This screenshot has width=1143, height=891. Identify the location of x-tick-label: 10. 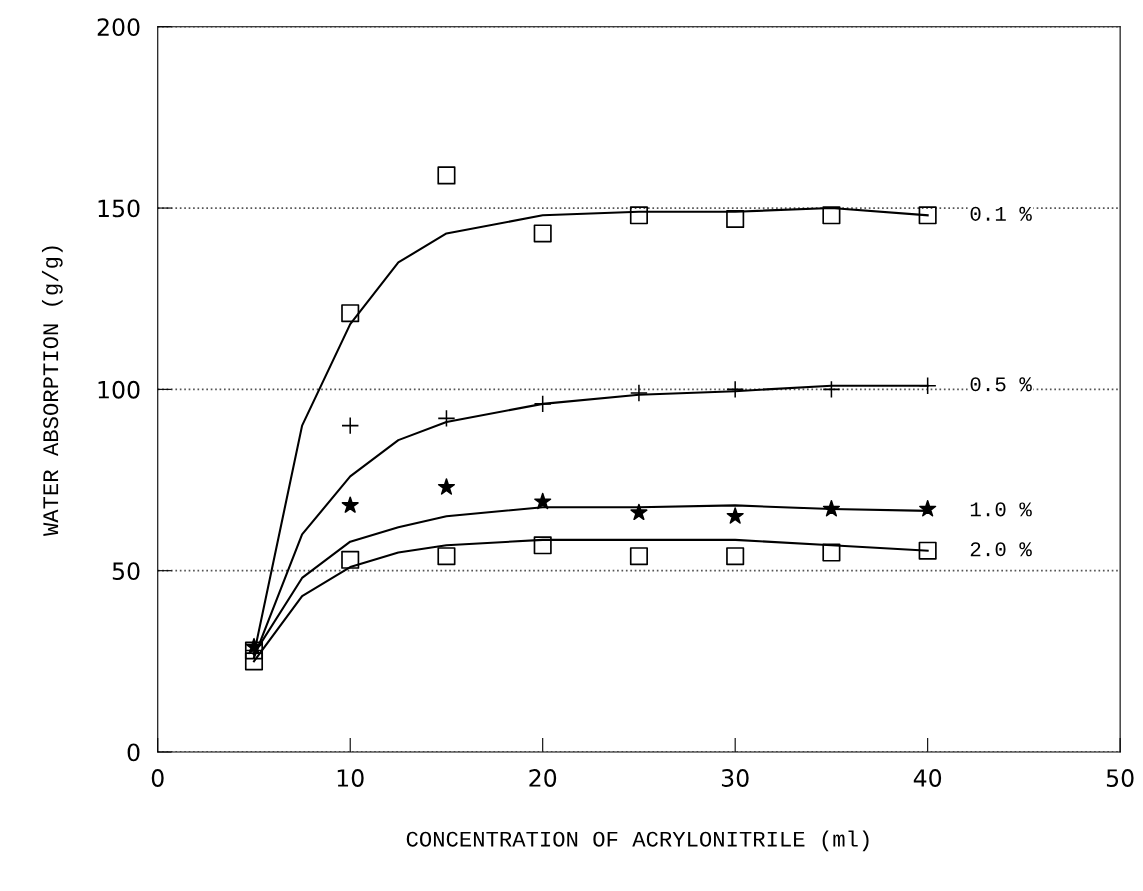
(350, 778).